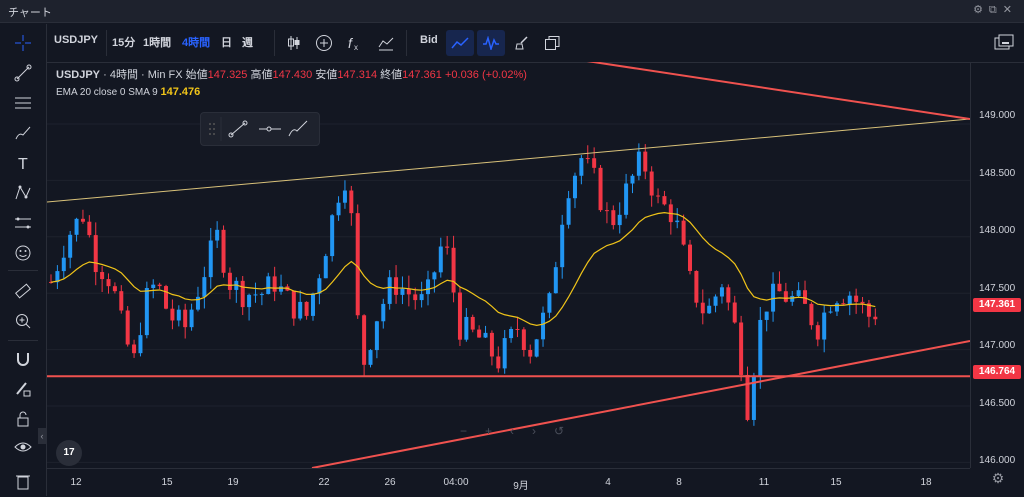 The image size is (1024, 497). I want to click on interval-4h: 4時間, so click(196, 43).